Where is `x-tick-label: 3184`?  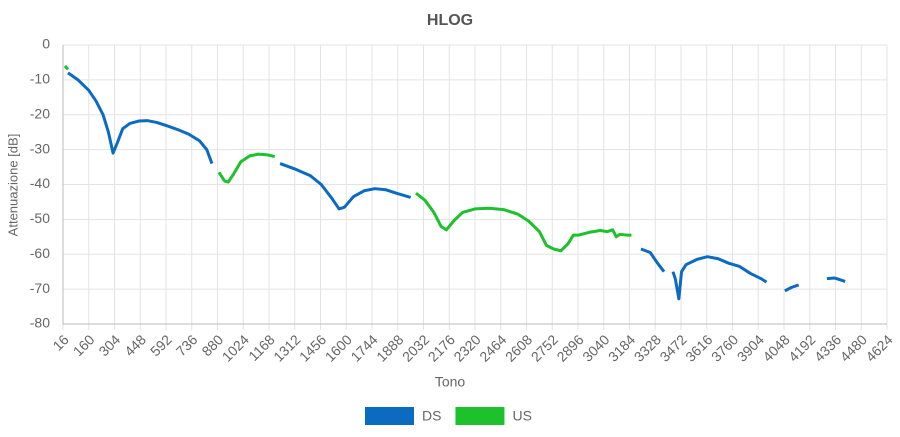
x-tick-label: 3184 is located at coordinates (621, 347).